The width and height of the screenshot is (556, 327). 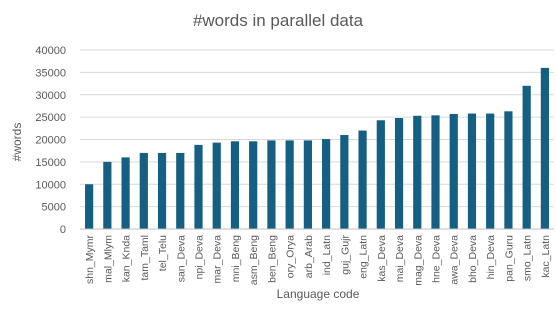 I want to click on y-tick-label: 30000, so click(x=50, y=96).